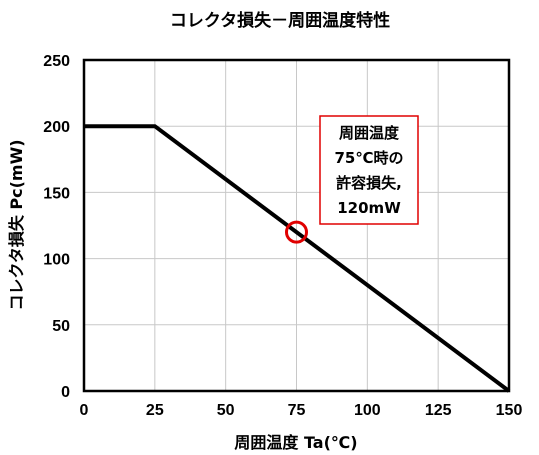  Describe the element at coordinates (61, 326) in the screenshot. I see `y-tick-label: 50` at that location.